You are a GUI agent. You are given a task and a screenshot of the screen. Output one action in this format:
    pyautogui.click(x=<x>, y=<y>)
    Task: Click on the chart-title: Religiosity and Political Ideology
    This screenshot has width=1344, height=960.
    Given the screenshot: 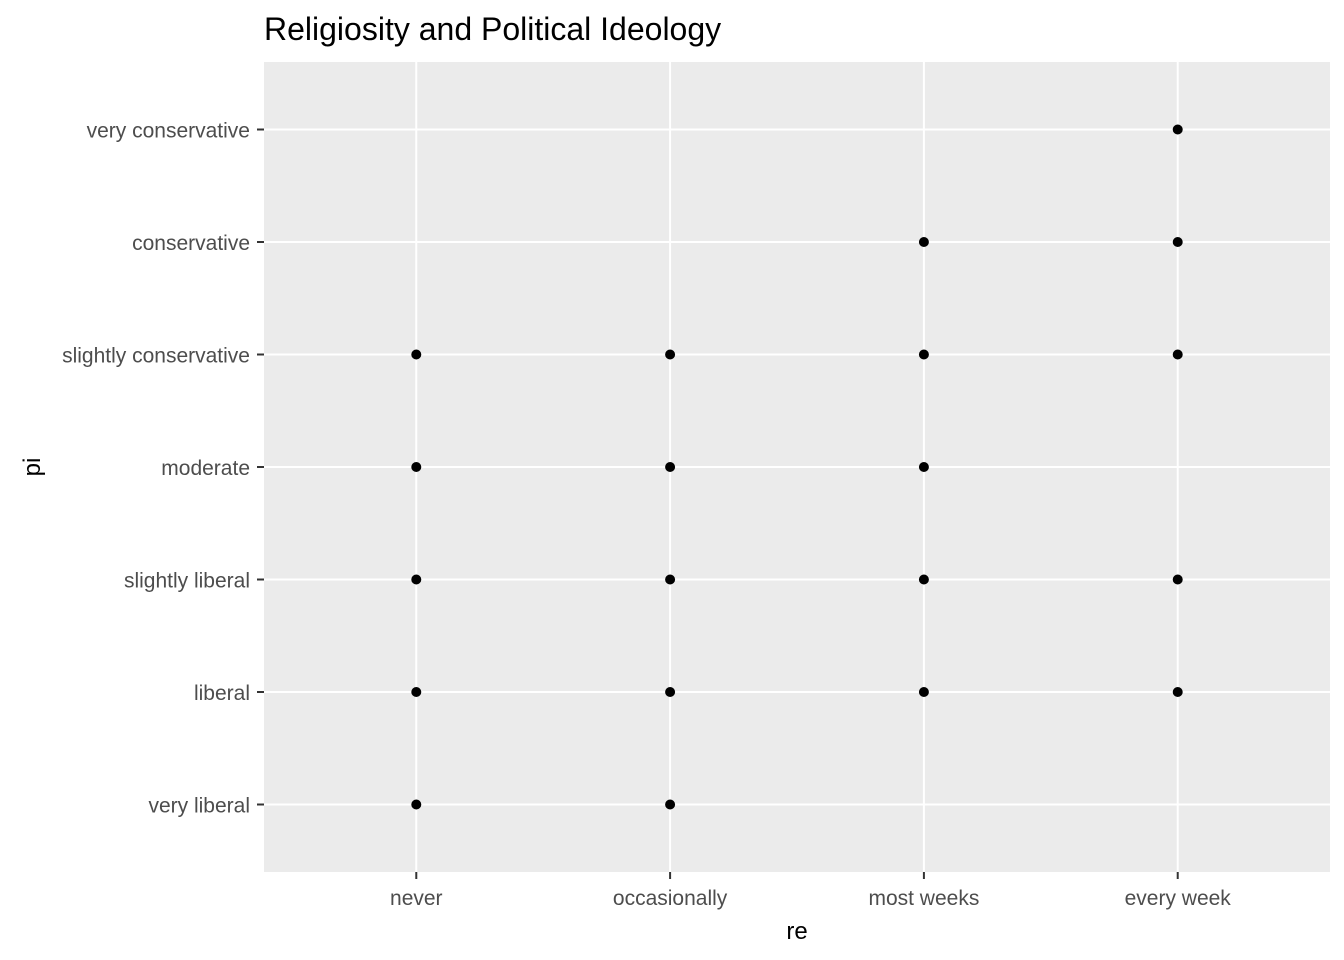 What is the action you would take?
    pyautogui.click(x=492, y=29)
    